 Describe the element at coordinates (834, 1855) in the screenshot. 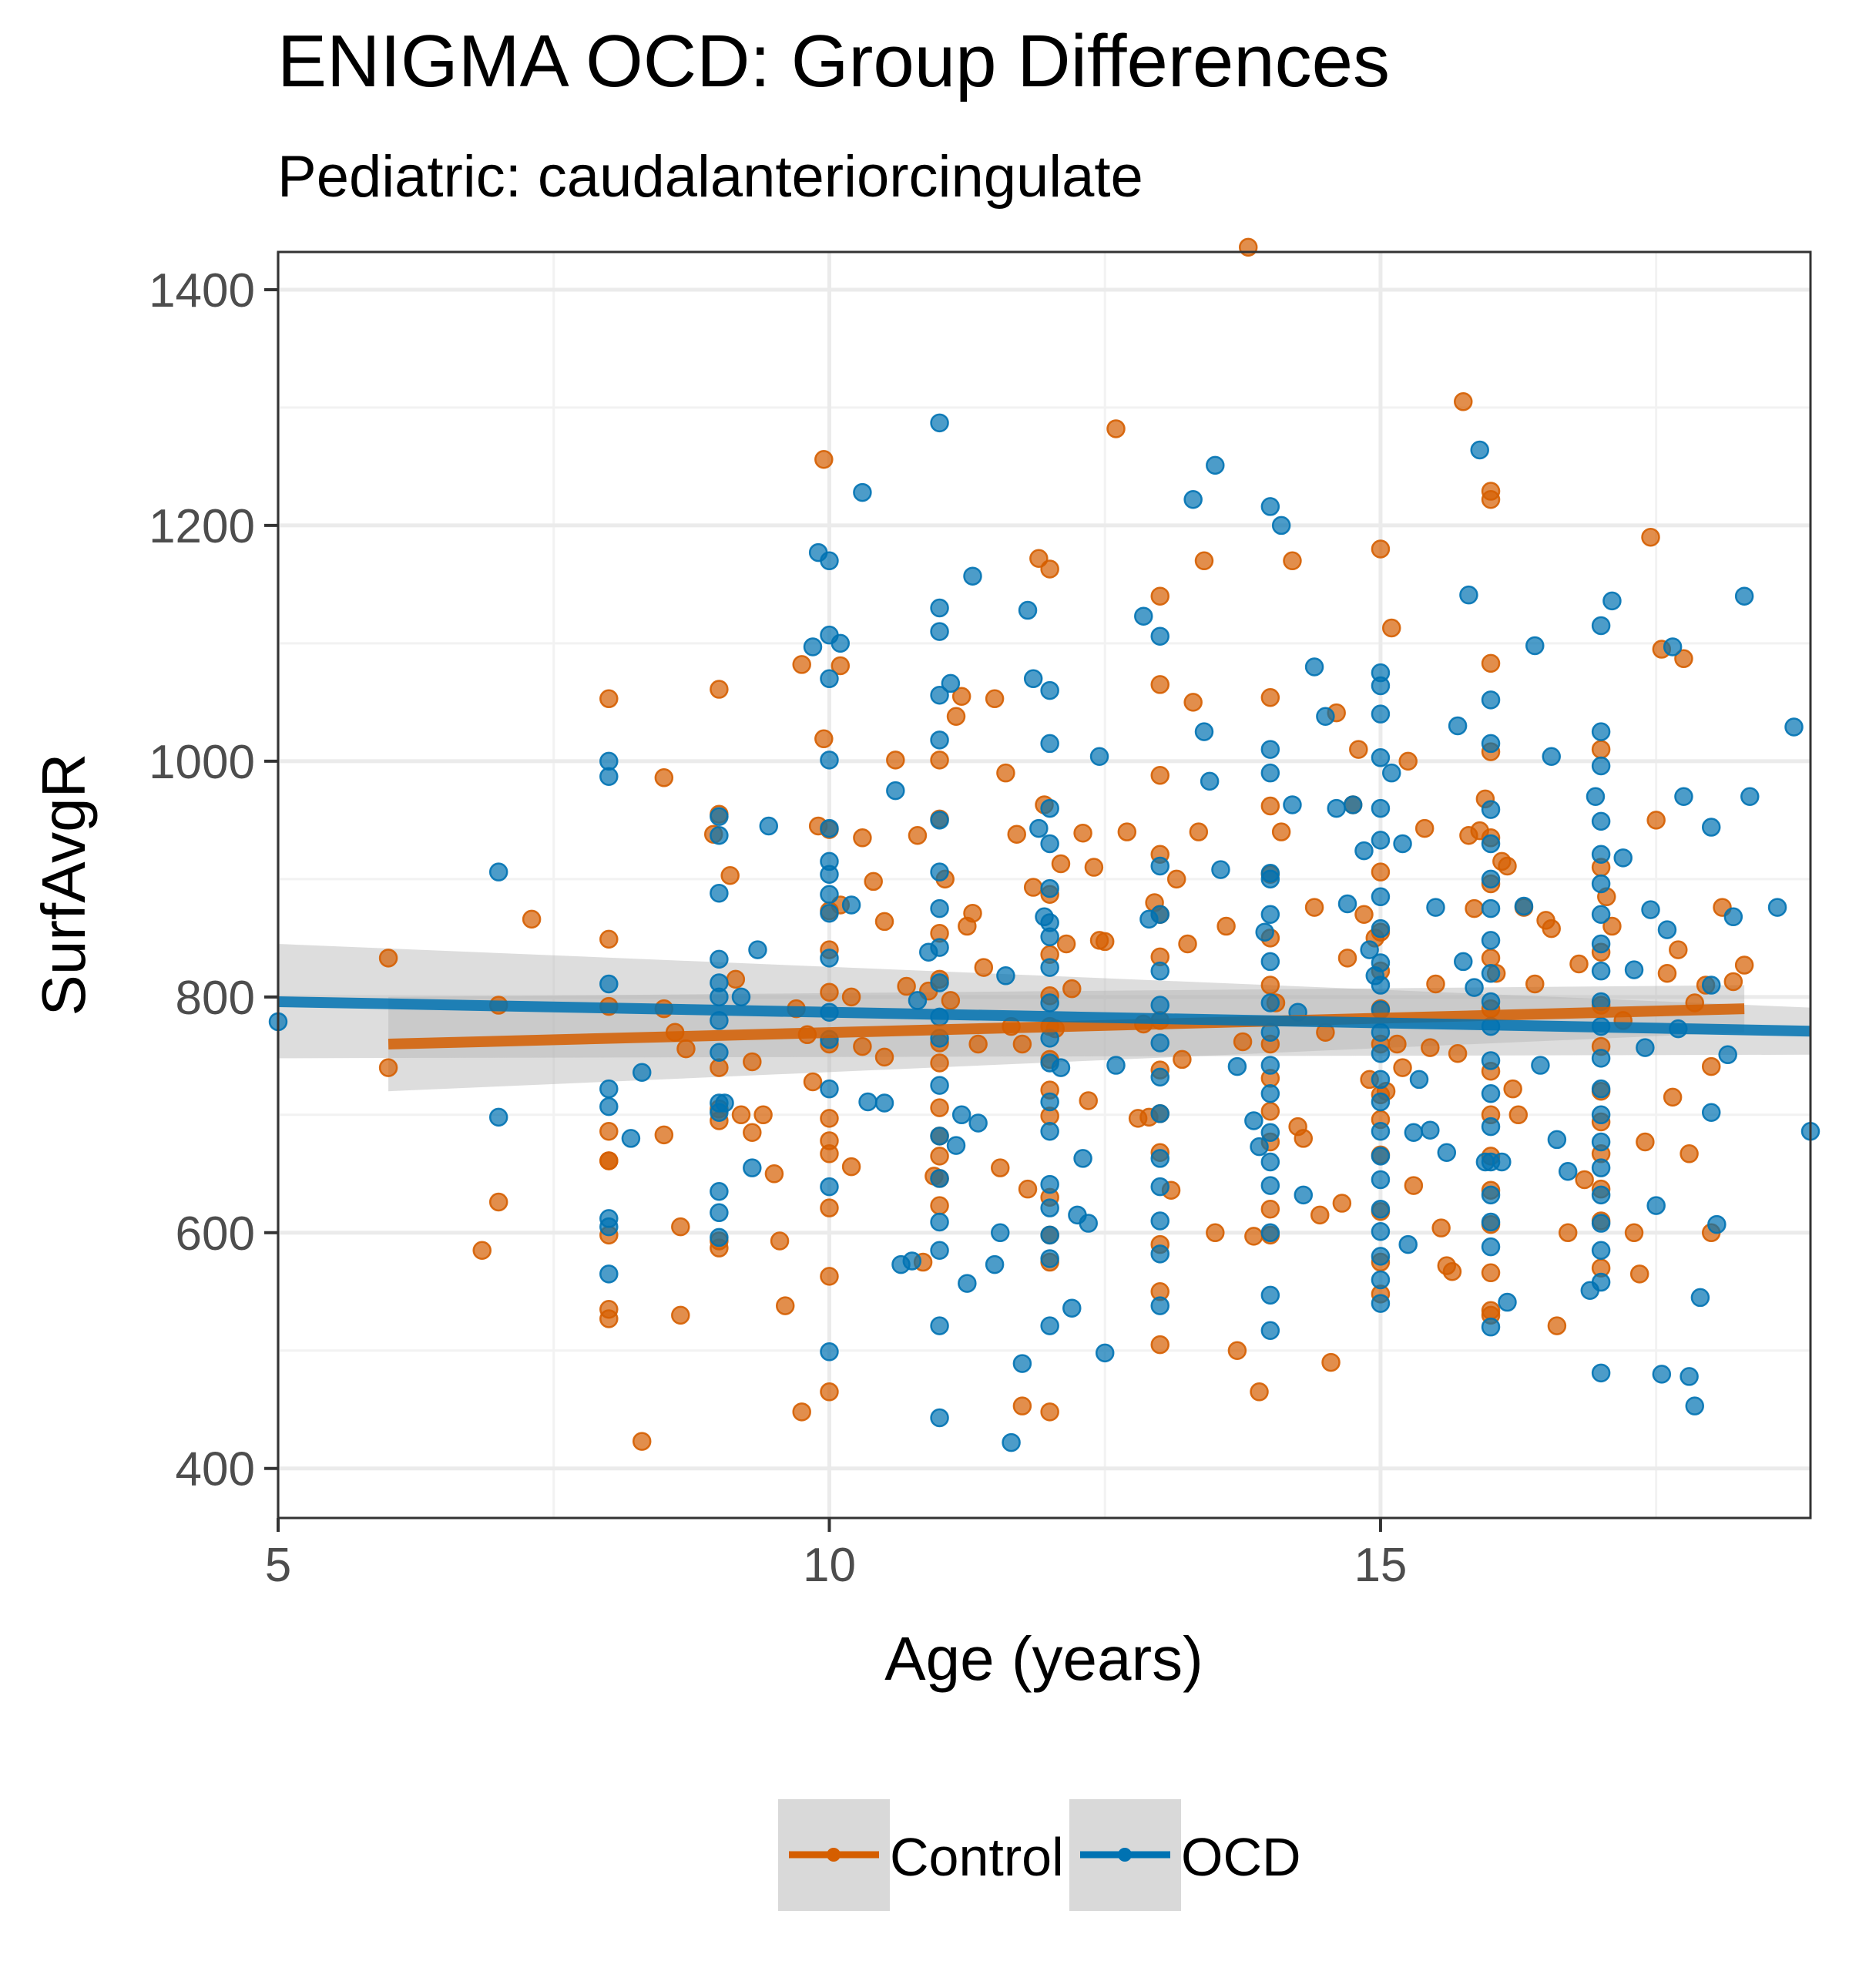

I see `legend-key-control-point` at that location.